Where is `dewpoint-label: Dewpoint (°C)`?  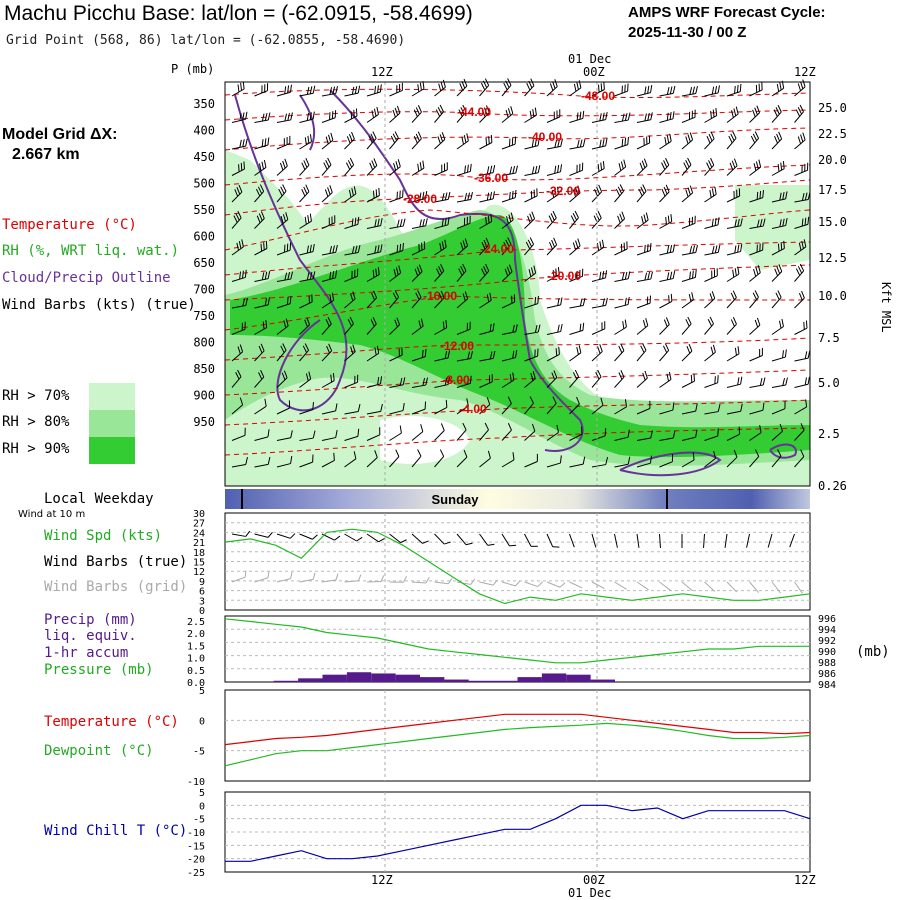 dewpoint-label: Dewpoint (°C) is located at coordinates (99, 751).